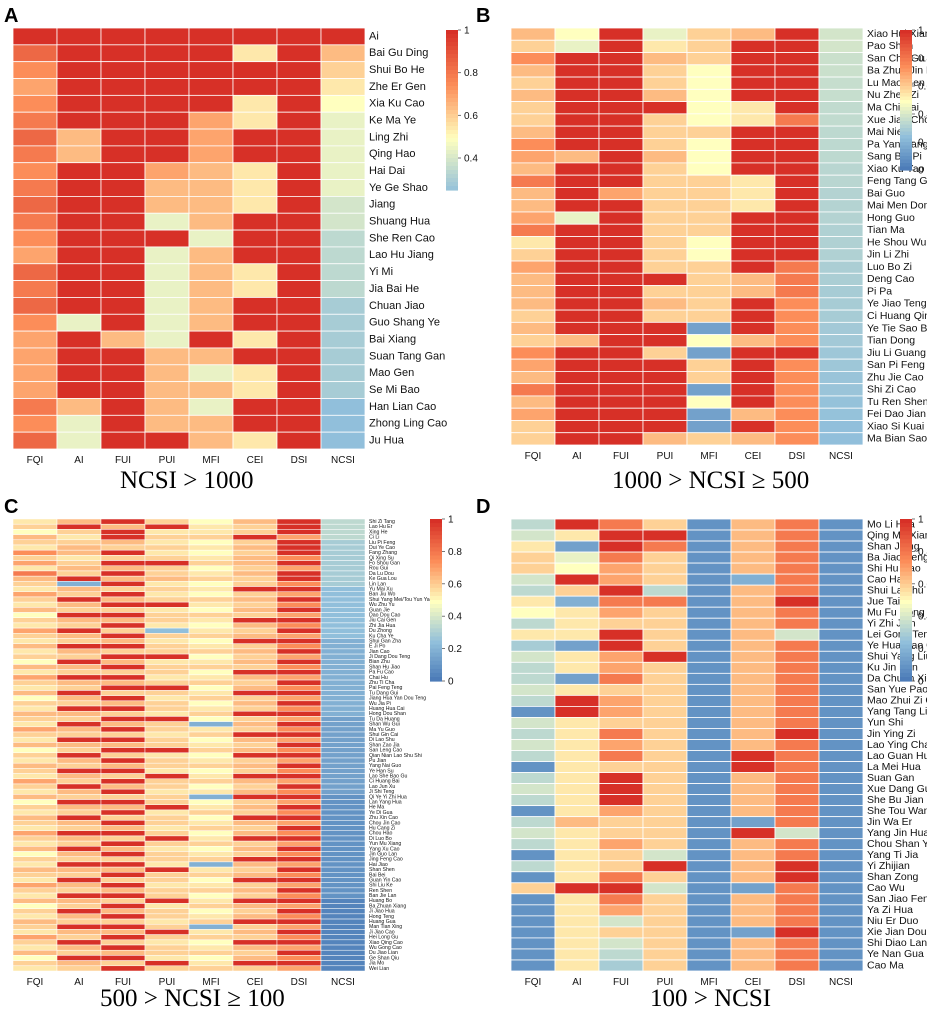 Image resolution: width=927 pixels, height=1017 pixels. What do you see at coordinates (888, 579) in the screenshot?
I see `row-label: Cao Hao` at bounding box center [888, 579].